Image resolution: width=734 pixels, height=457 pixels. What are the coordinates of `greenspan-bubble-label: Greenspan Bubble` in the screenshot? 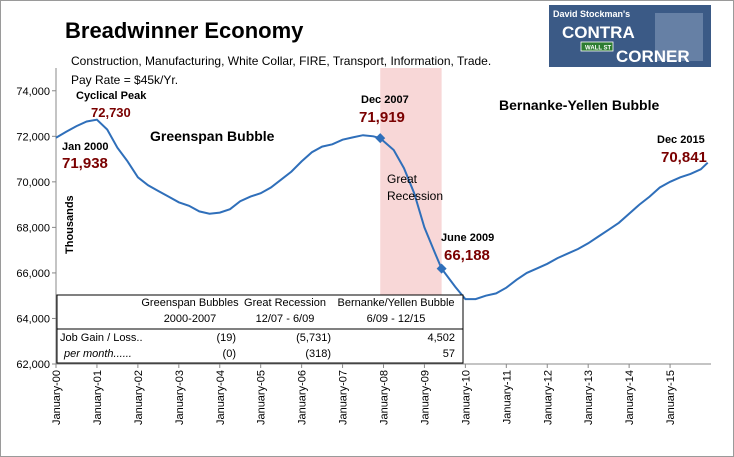 It's located at (212, 136).